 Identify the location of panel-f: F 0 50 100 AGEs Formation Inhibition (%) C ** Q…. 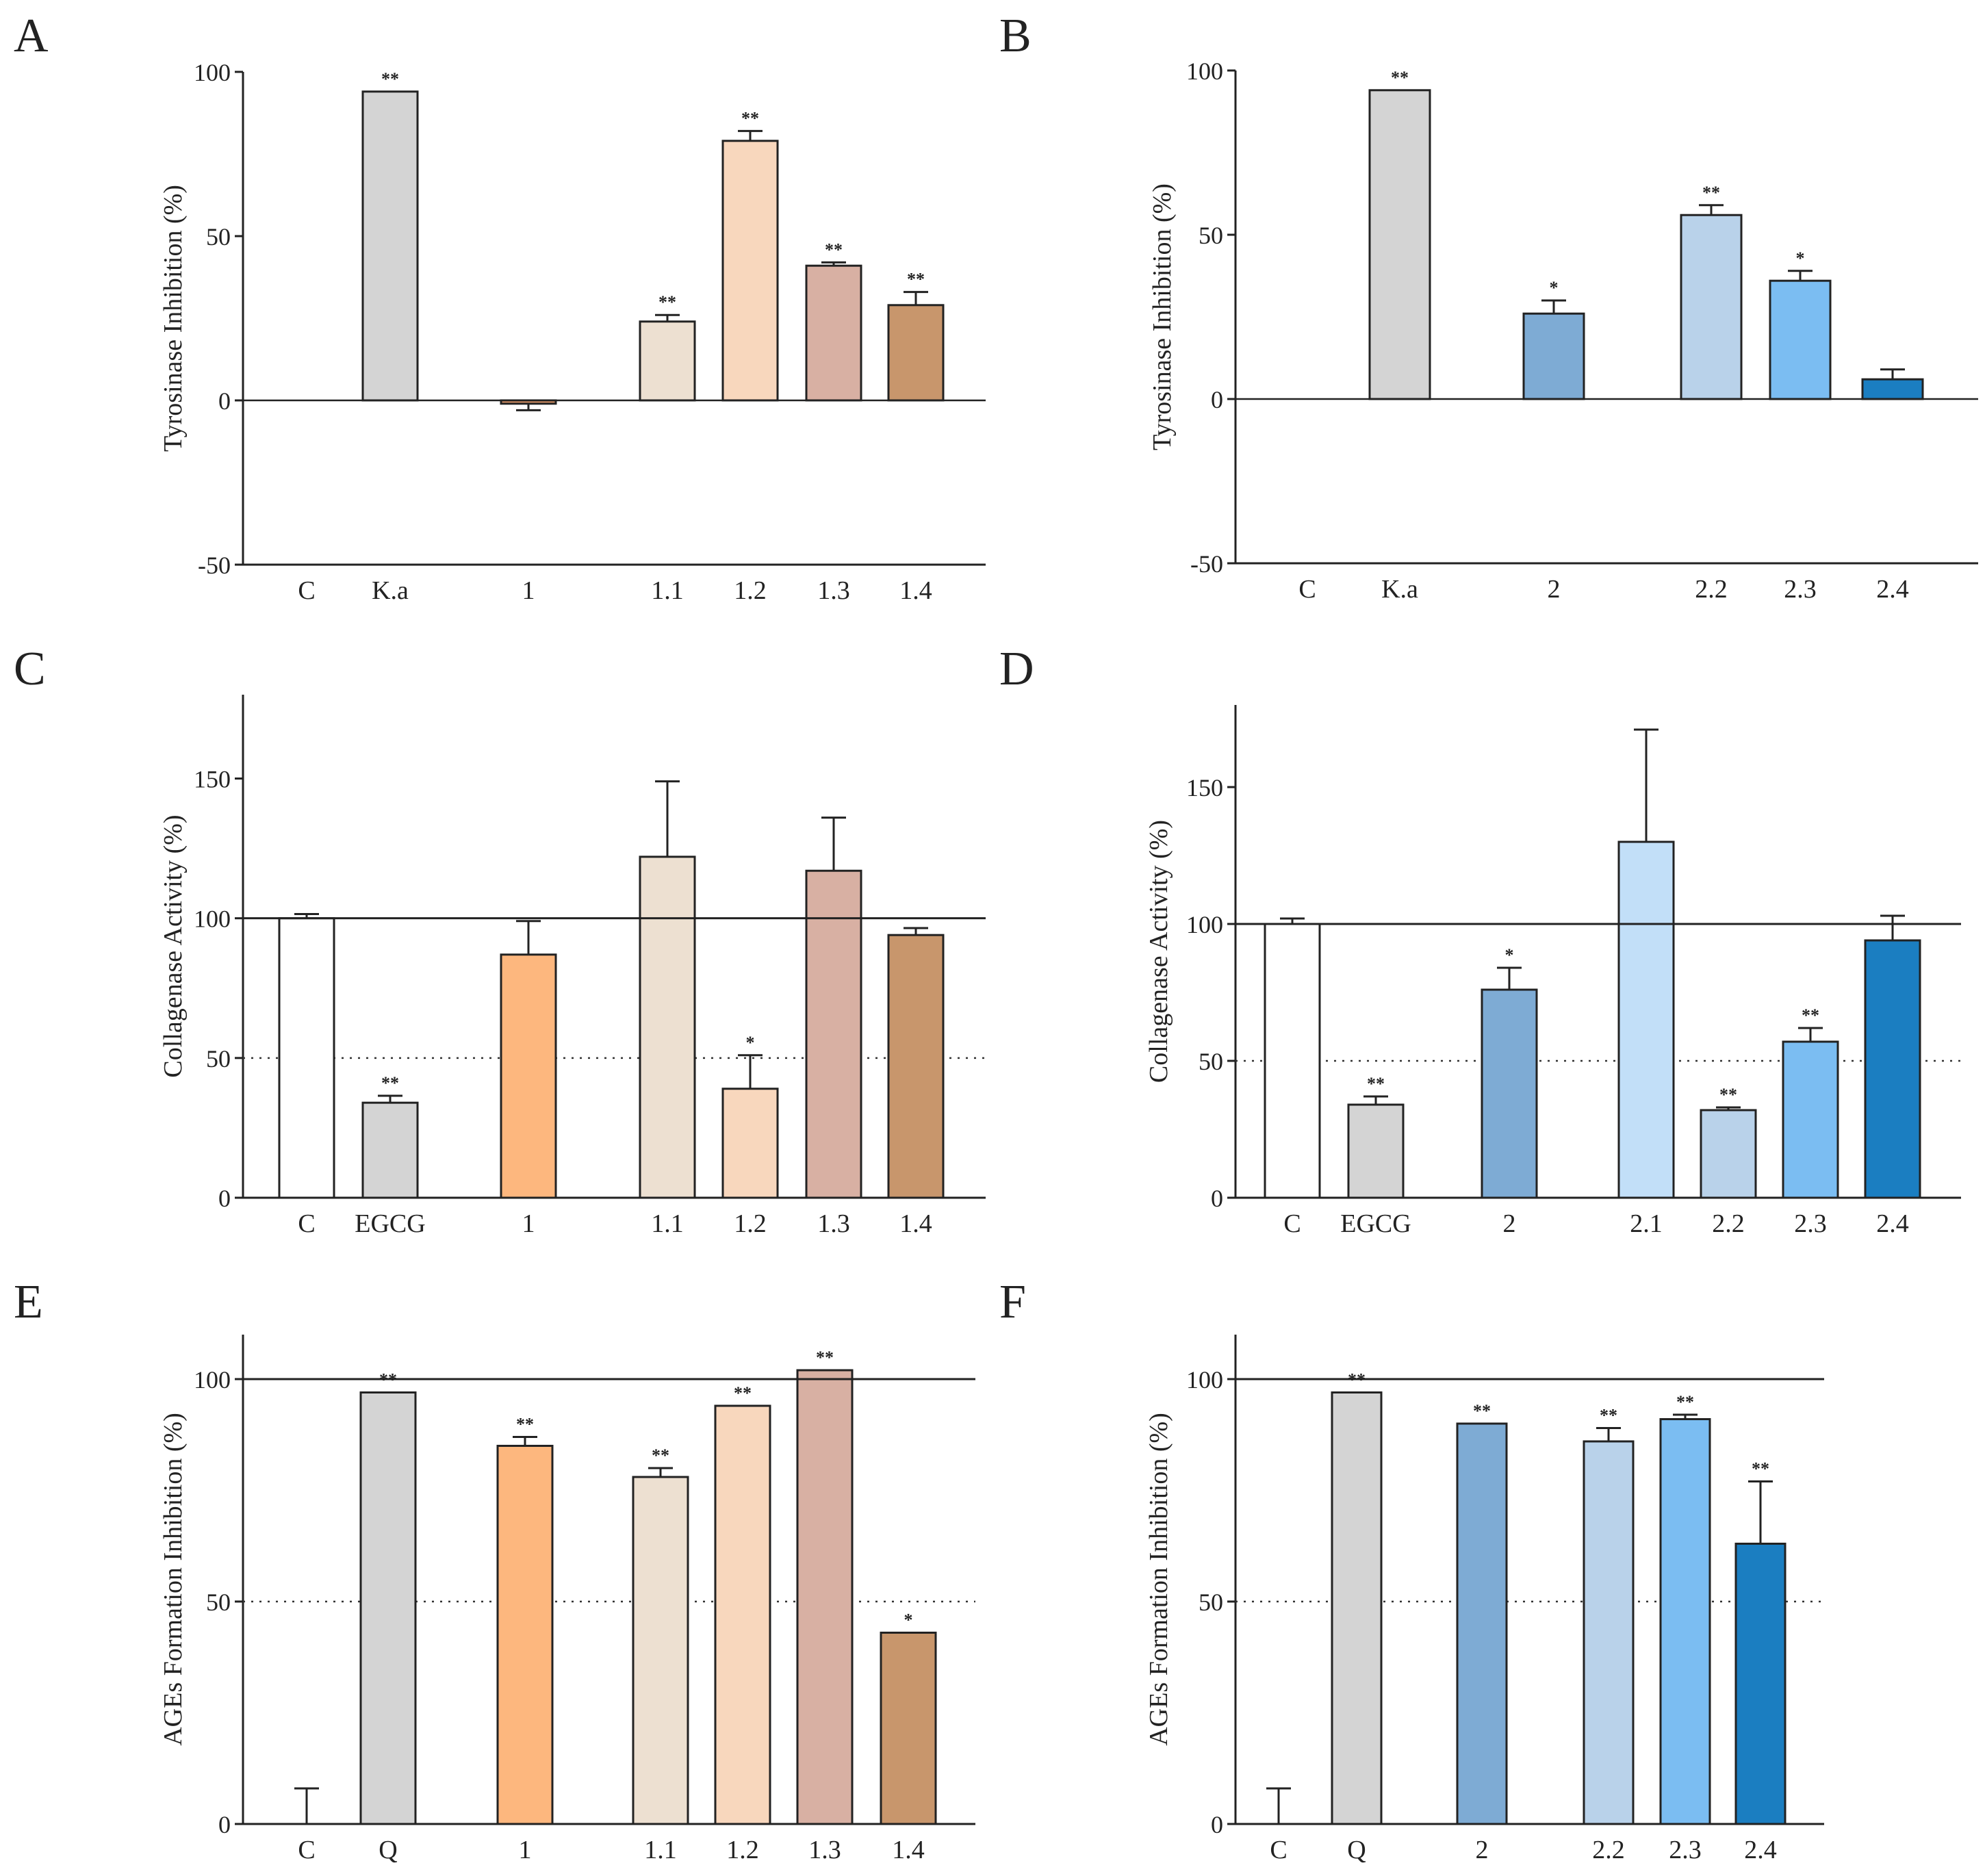
(1411, 1570).